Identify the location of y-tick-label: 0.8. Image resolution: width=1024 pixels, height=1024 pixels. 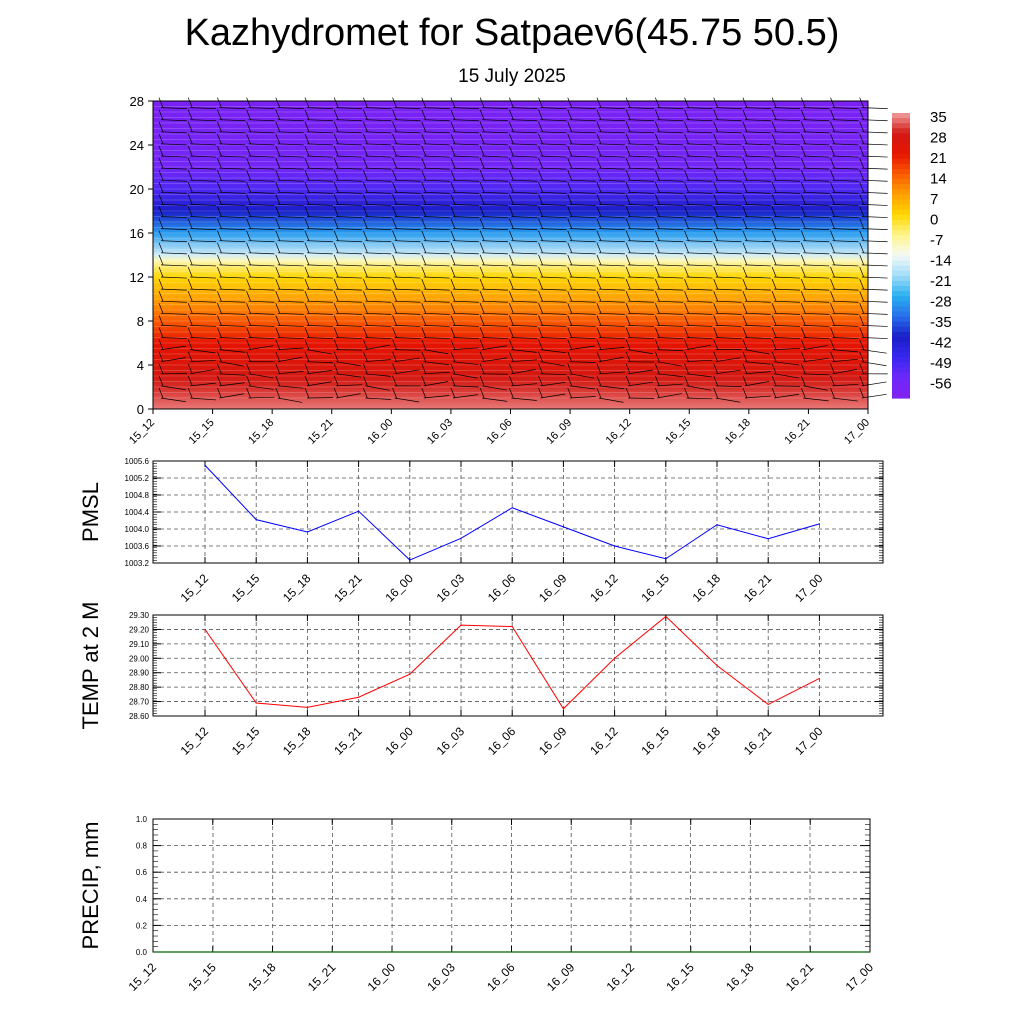
(142, 846).